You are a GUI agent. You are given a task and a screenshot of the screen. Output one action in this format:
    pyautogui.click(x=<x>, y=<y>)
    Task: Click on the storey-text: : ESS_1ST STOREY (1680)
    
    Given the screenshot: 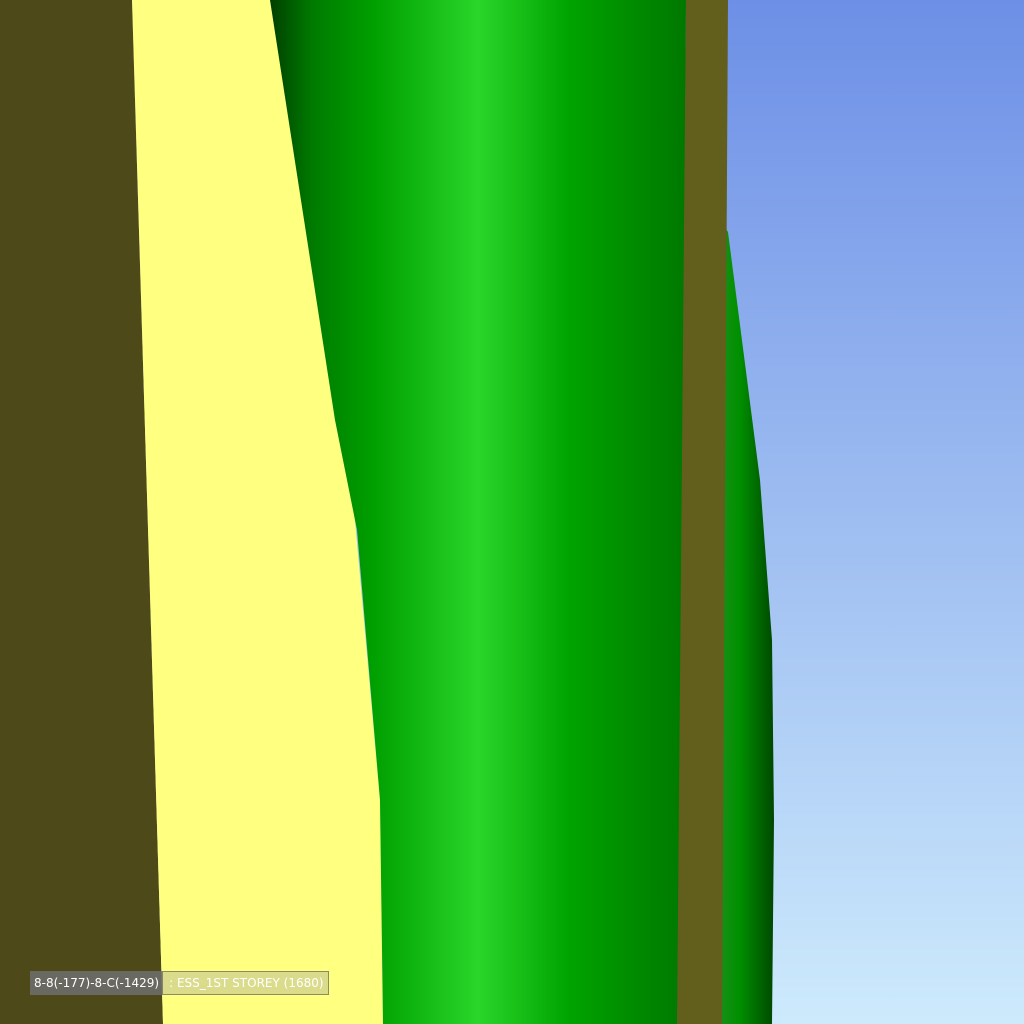 What is the action you would take?
    pyautogui.click(x=246, y=983)
    